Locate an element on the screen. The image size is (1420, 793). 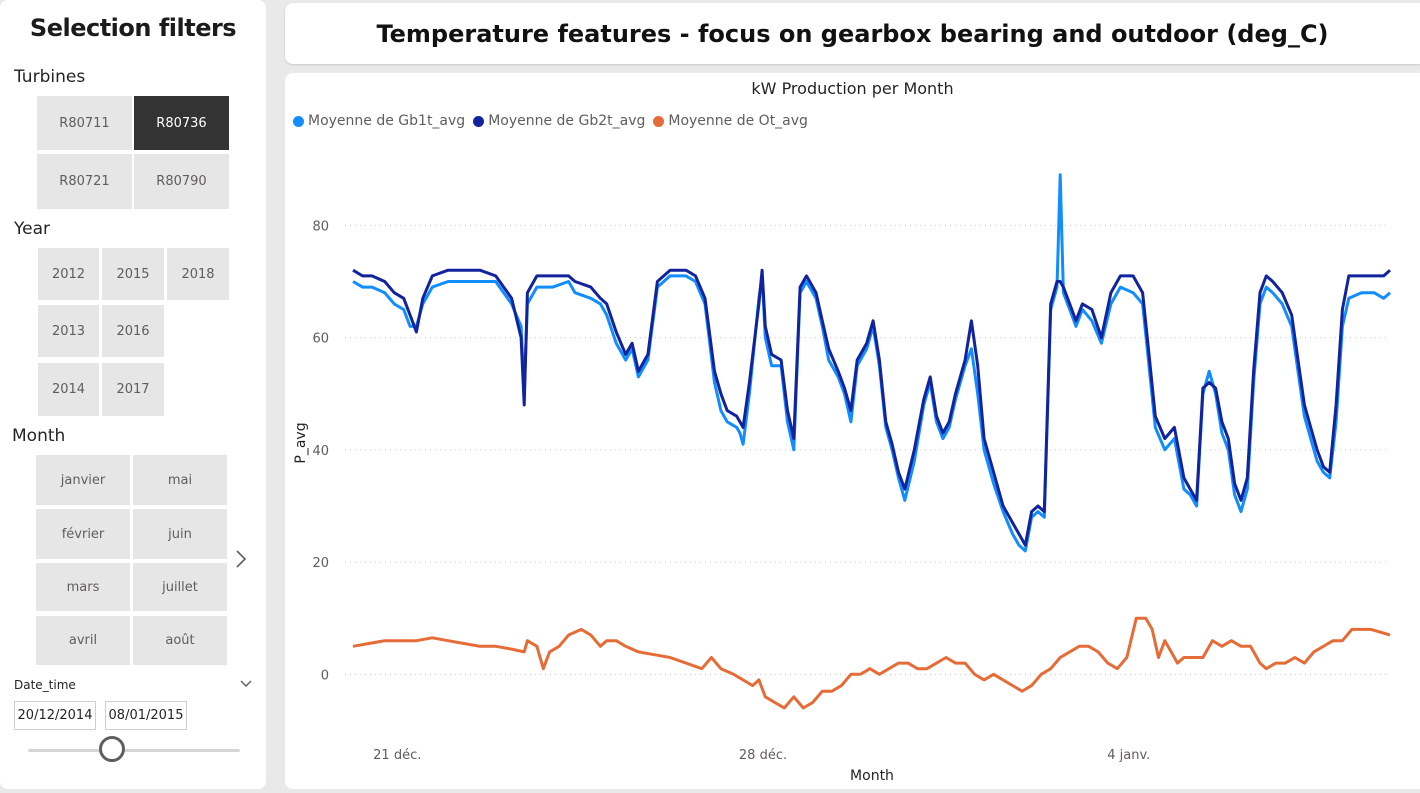
legend-item-gb1: Moyenne de Gb1t_avg is located at coordinates (379, 121).